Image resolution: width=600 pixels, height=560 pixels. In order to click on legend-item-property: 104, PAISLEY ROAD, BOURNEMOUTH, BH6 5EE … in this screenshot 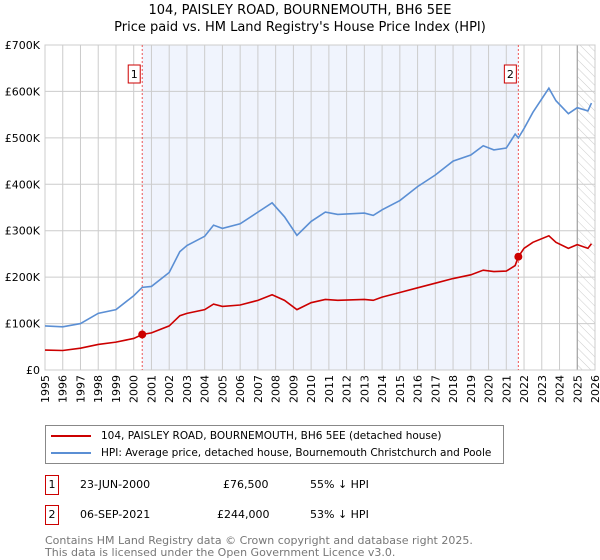, I will do `click(246, 436)`.